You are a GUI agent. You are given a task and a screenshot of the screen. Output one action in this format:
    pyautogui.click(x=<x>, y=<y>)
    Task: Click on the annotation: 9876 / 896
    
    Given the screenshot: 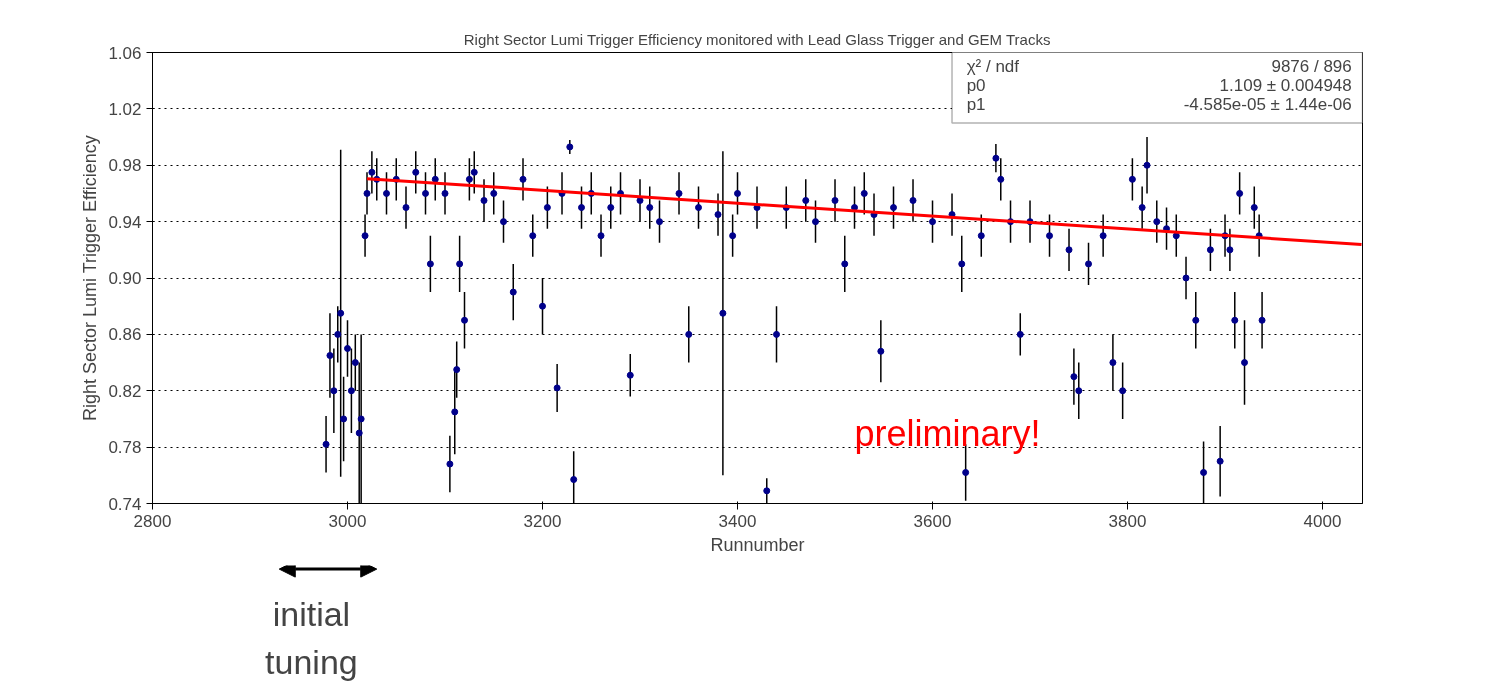 What is the action you would take?
    pyautogui.click(x=1311, y=67)
    